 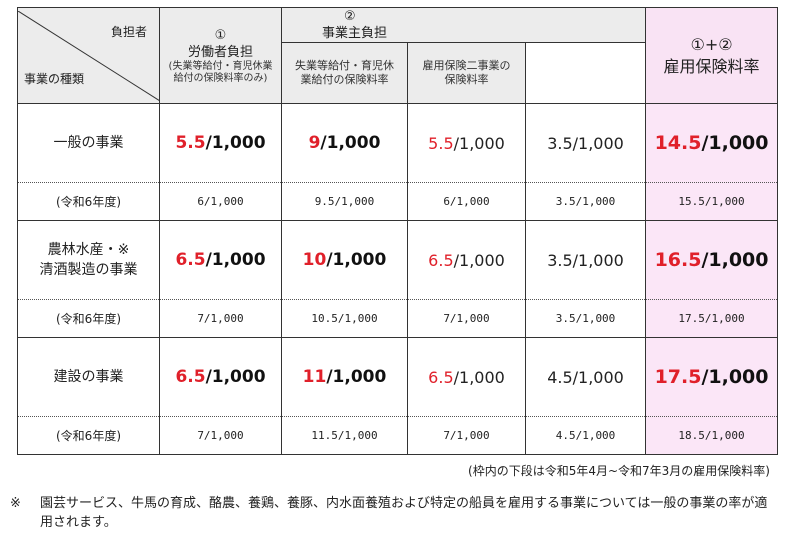 I want to click on corner-label-business-type: 事業の種類, so click(x=54, y=78).